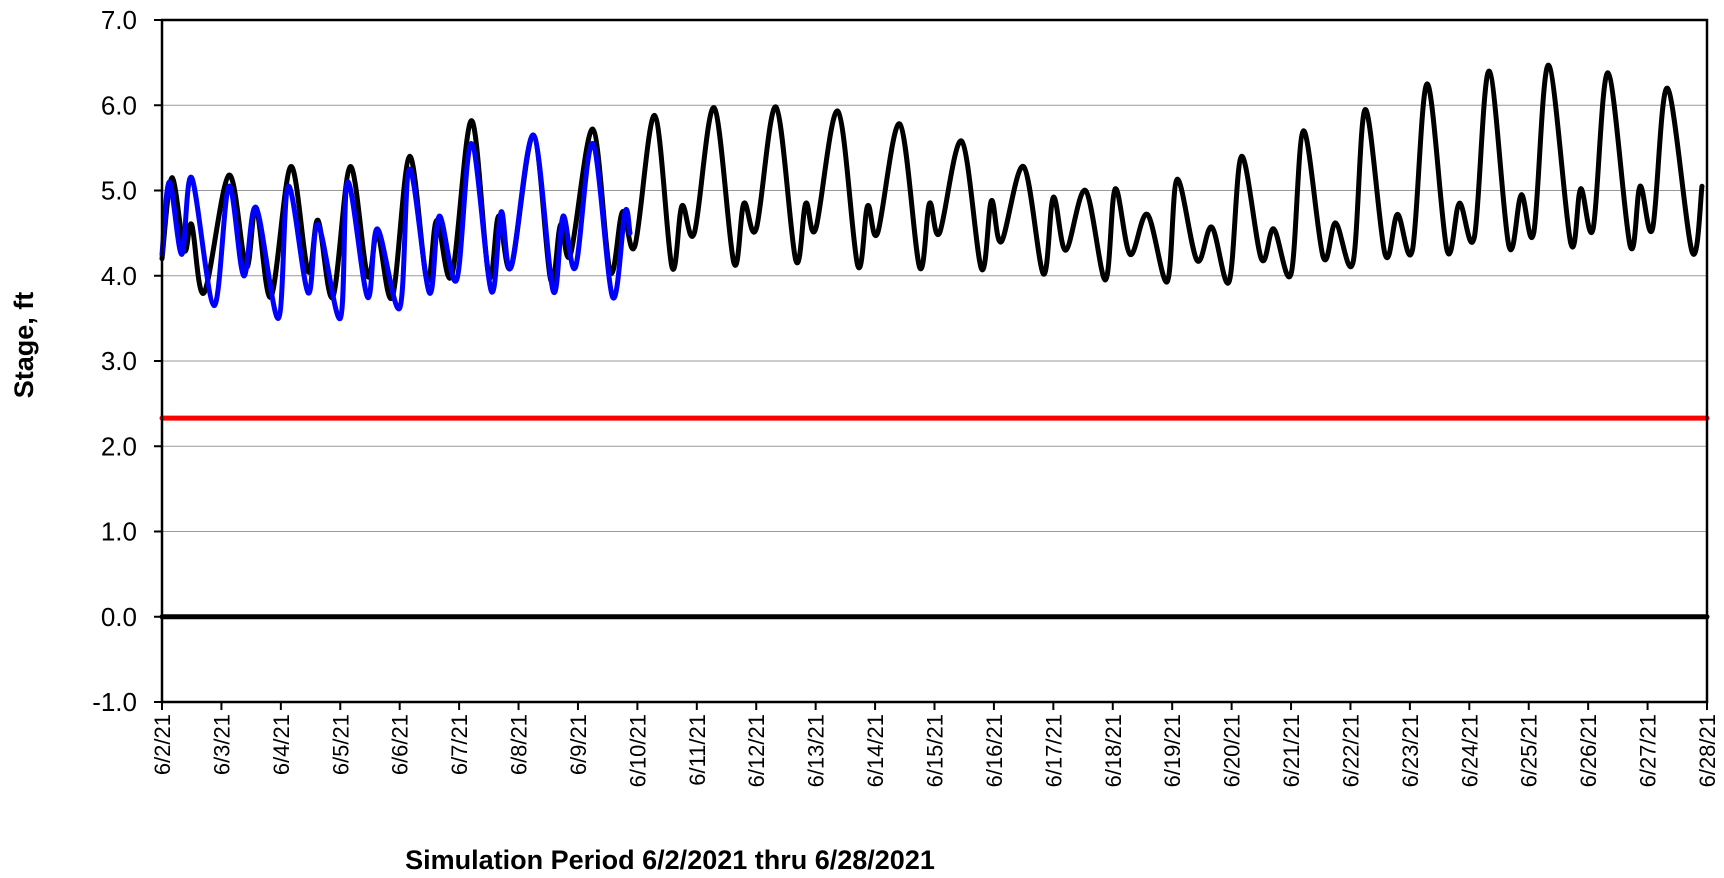 Image resolution: width=1724 pixels, height=878 pixels. Describe the element at coordinates (400, 744) in the screenshot. I see `x-tick-label: 6/6/21` at that location.